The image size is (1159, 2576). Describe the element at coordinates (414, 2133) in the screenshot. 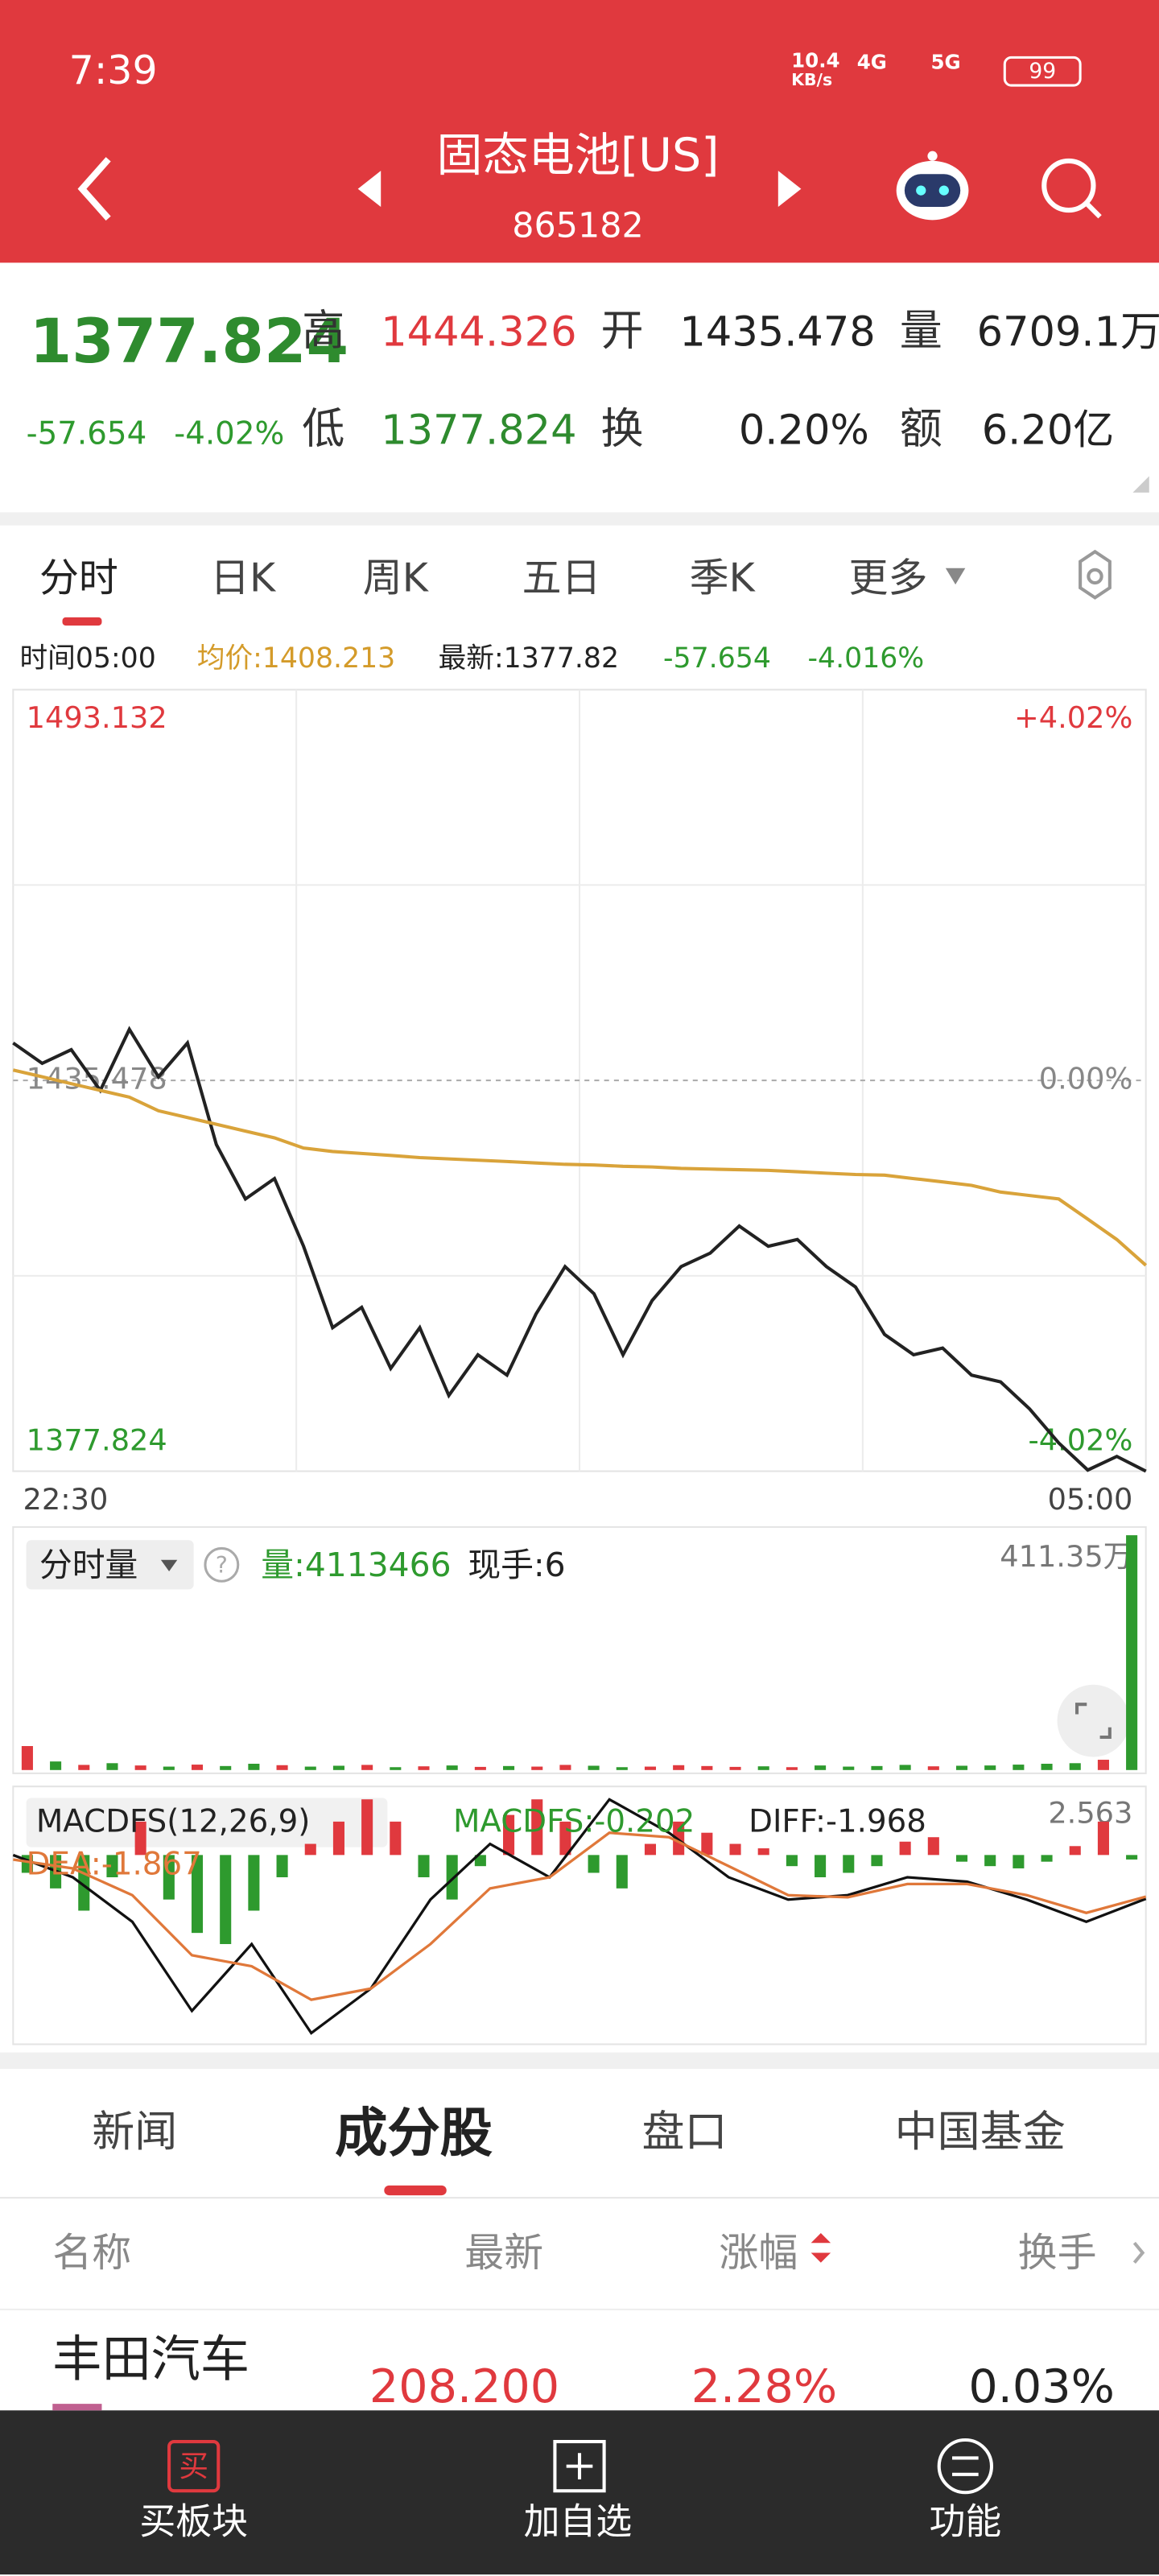

I see `section-tab: 成分股` at that location.